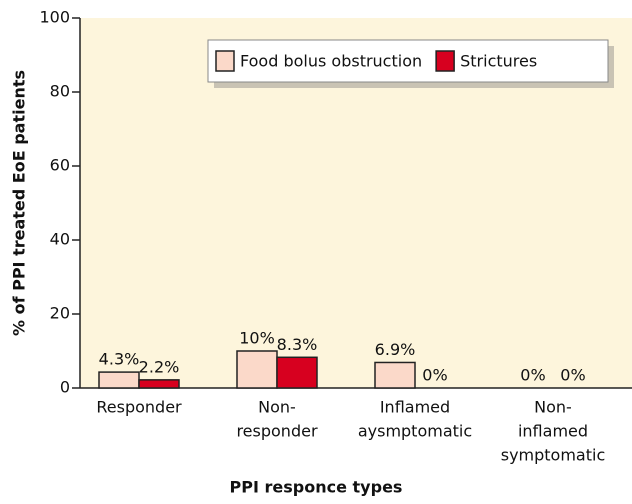 Image resolution: width=632 pixels, height=504 pixels. Describe the element at coordinates (159, 366) in the screenshot. I see `value-label: 2.2%` at that location.